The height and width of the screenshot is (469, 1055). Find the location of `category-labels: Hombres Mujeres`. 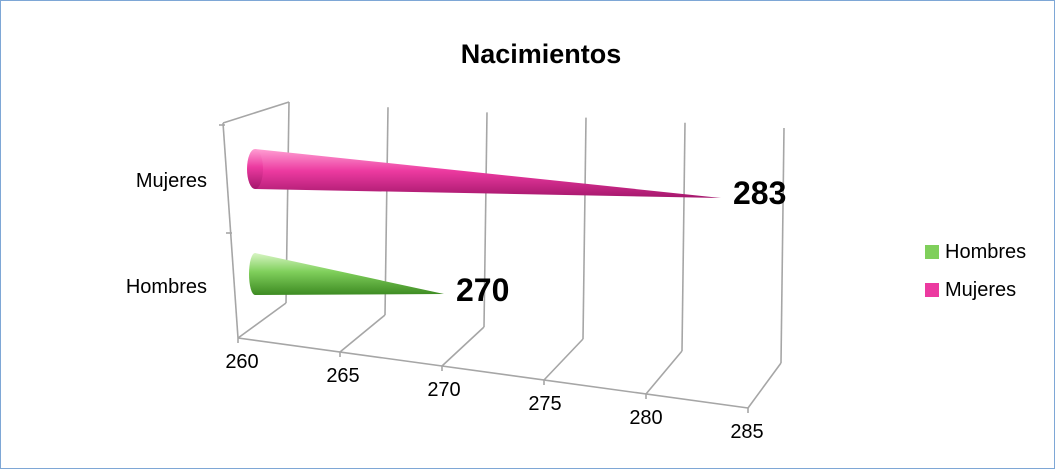

category-labels: Hombres Mujeres is located at coordinates (166, 234).